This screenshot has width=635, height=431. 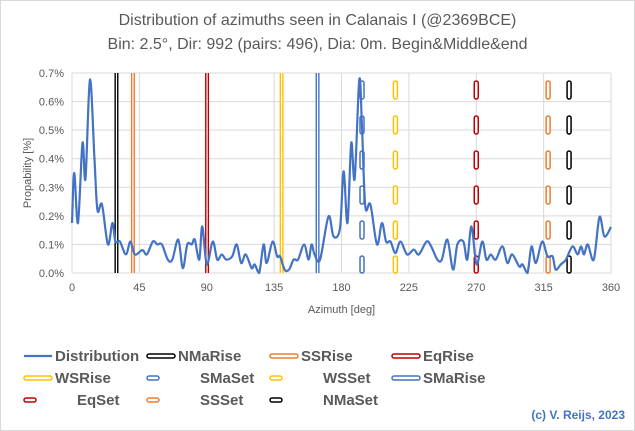 I want to click on legend-item-ssrise: SSRise, so click(x=310, y=356).